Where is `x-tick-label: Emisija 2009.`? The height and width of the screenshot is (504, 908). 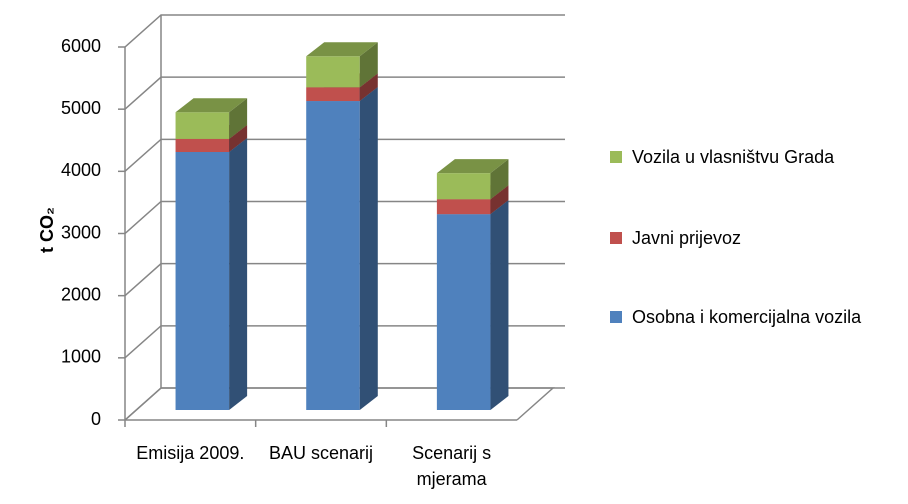 x-tick-label: Emisija 2009. is located at coordinates (190, 453).